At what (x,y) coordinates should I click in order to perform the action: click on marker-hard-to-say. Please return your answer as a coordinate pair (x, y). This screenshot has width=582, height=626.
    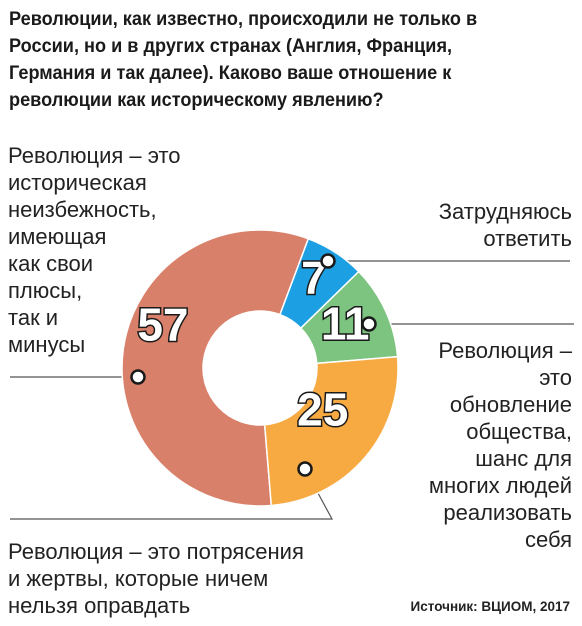
    Looking at the image, I should click on (328, 261).